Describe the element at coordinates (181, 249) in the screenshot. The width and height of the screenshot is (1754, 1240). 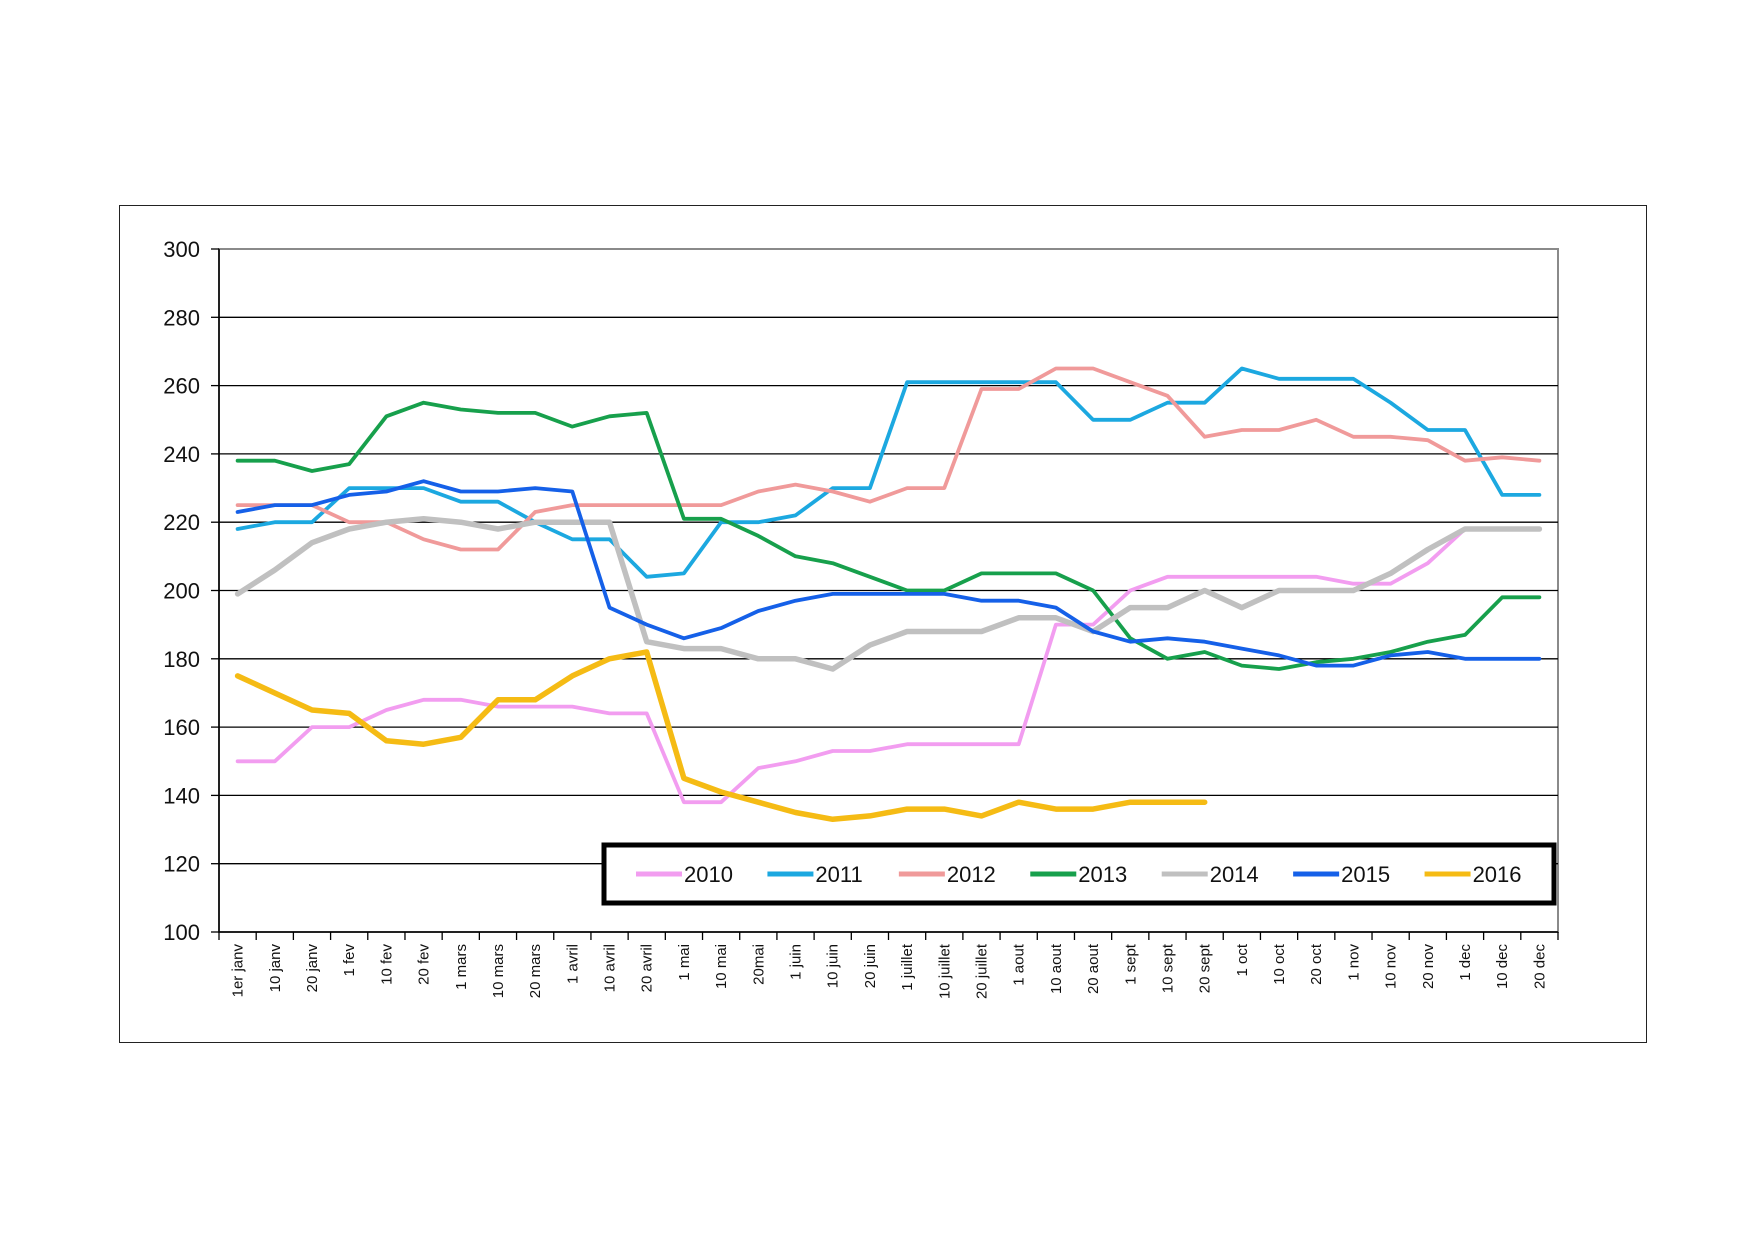
I see `ytick-label-300: 300` at that location.